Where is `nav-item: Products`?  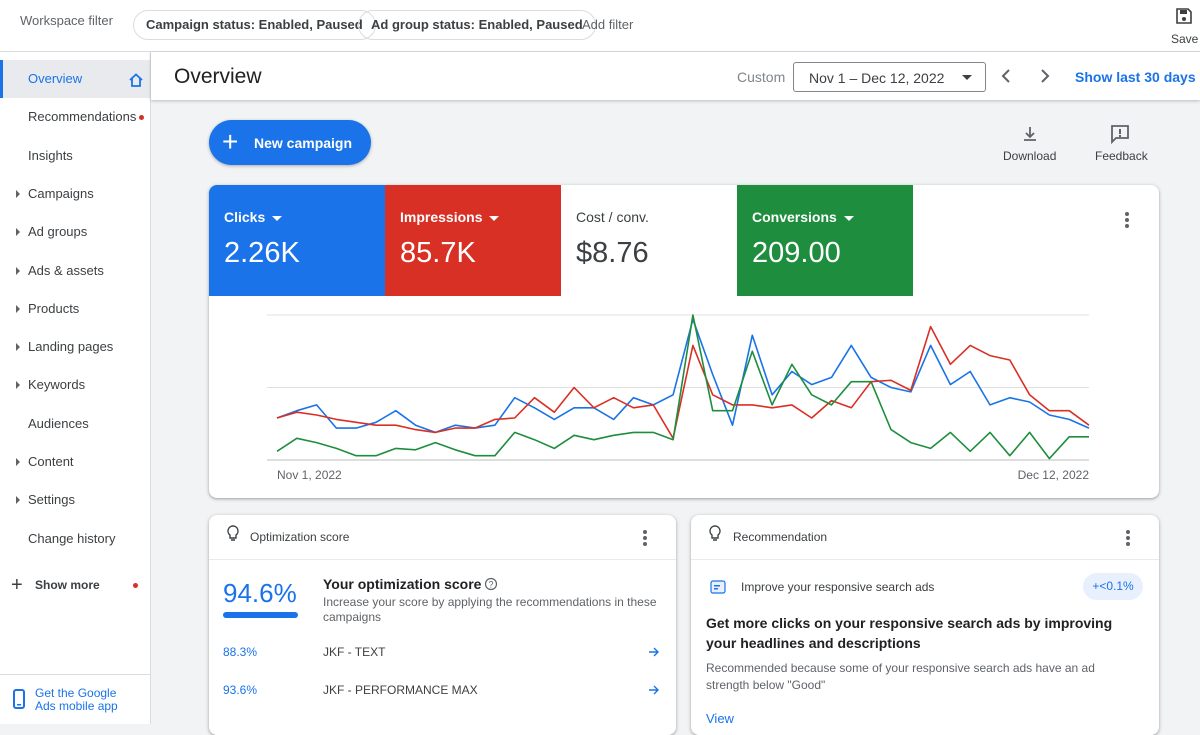
nav-item: Products is located at coordinates (75, 309).